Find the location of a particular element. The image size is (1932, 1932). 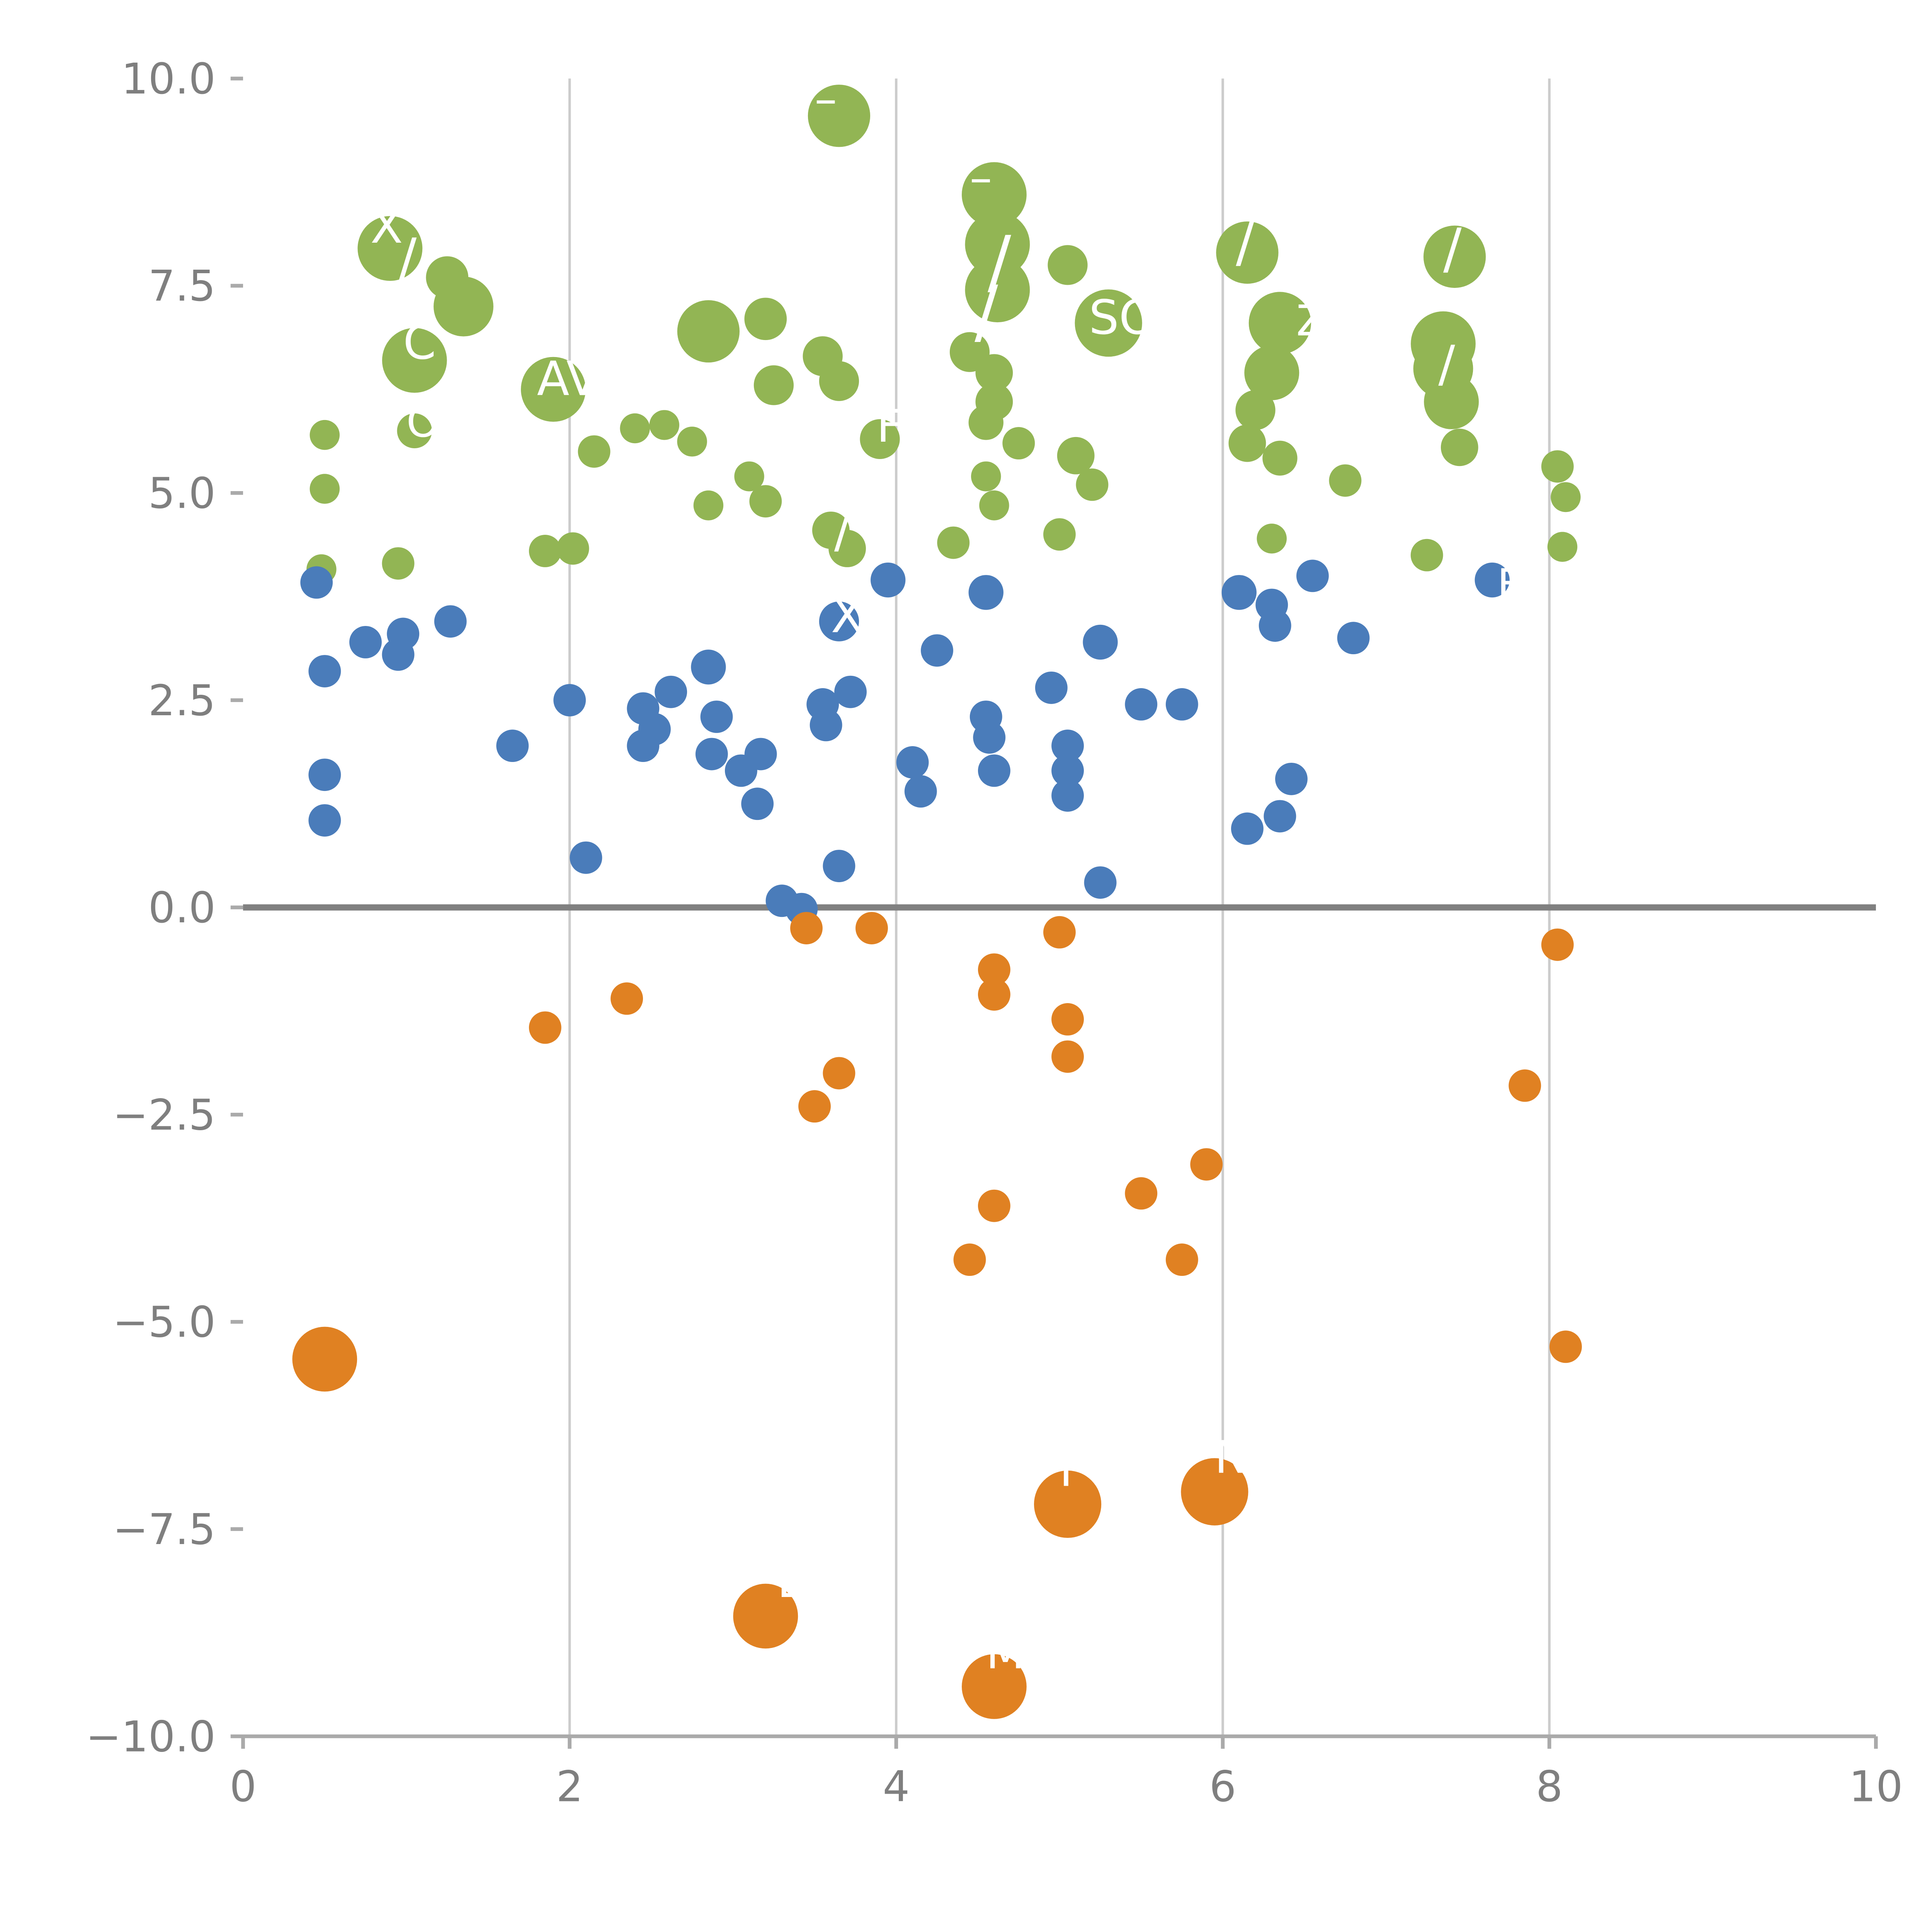

y-tick-label: 7.5 is located at coordinates (182, 286).